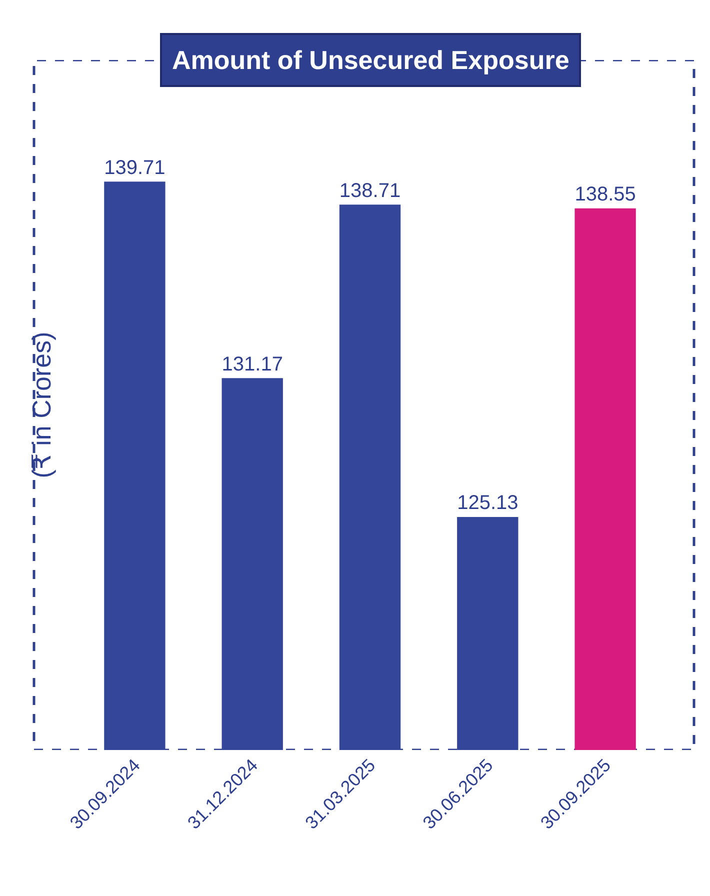 The height and width of the screenshot is (896, 710). I want to click on data-label: 138.71, so click(370, 191).